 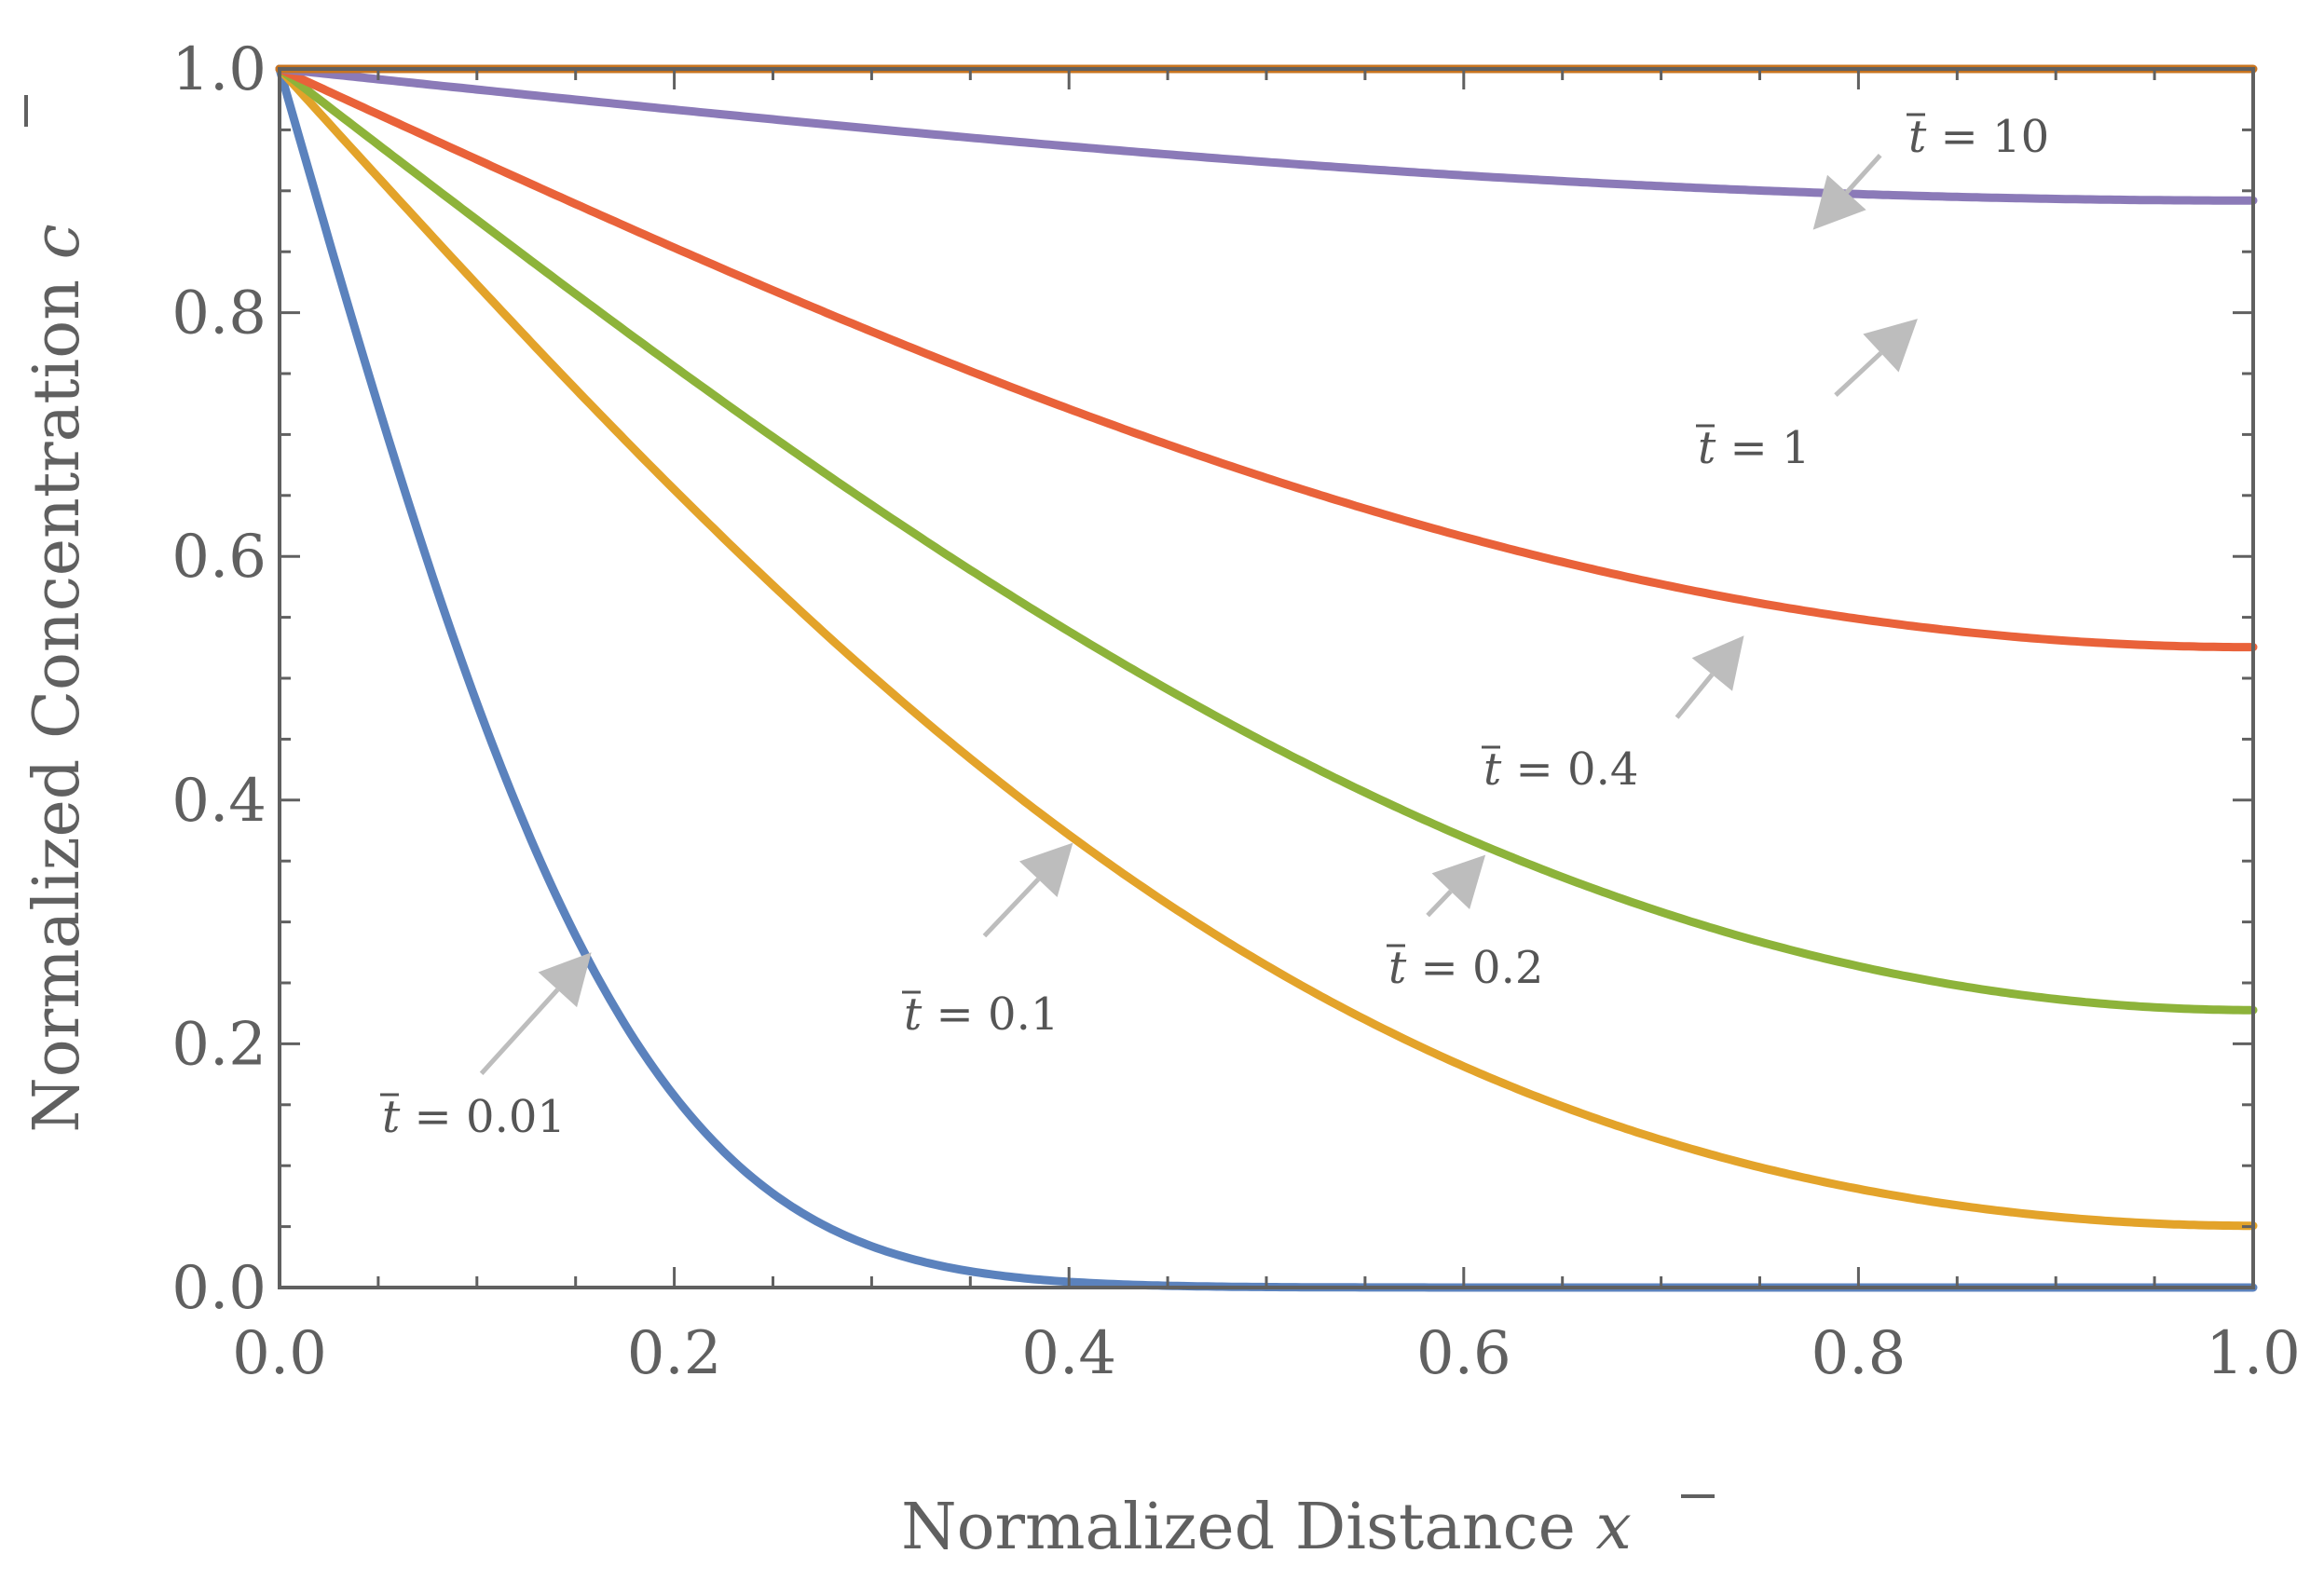 I want to click on x-axis-symbol: x, so click(x=1614, y=1527).